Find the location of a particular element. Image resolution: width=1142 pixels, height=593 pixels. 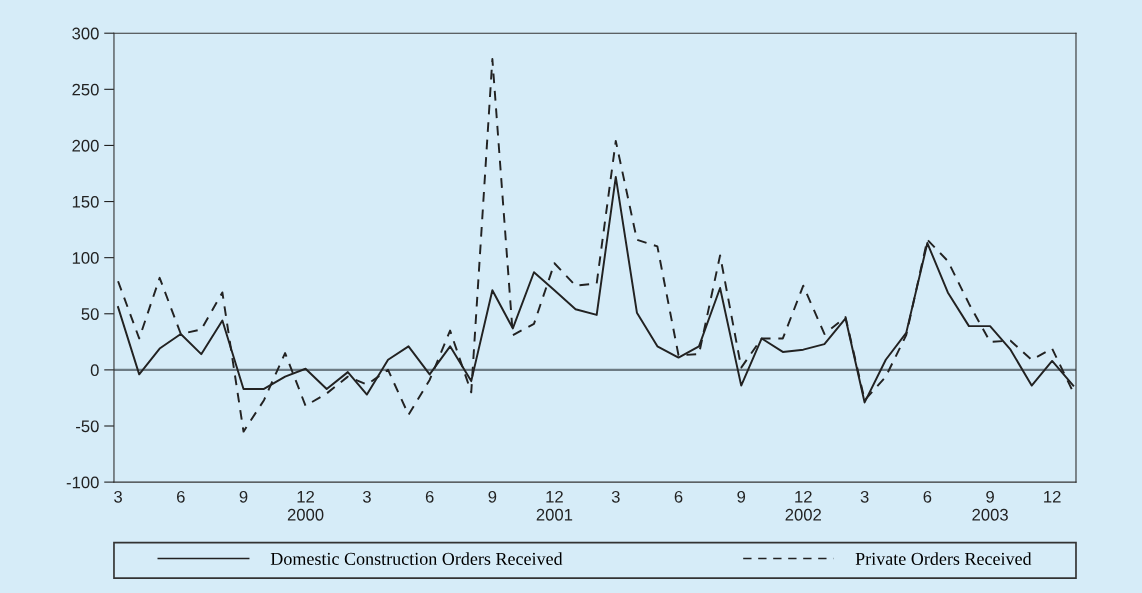

x-tick-label: 12 2001 is located at coordinates (554, 505).